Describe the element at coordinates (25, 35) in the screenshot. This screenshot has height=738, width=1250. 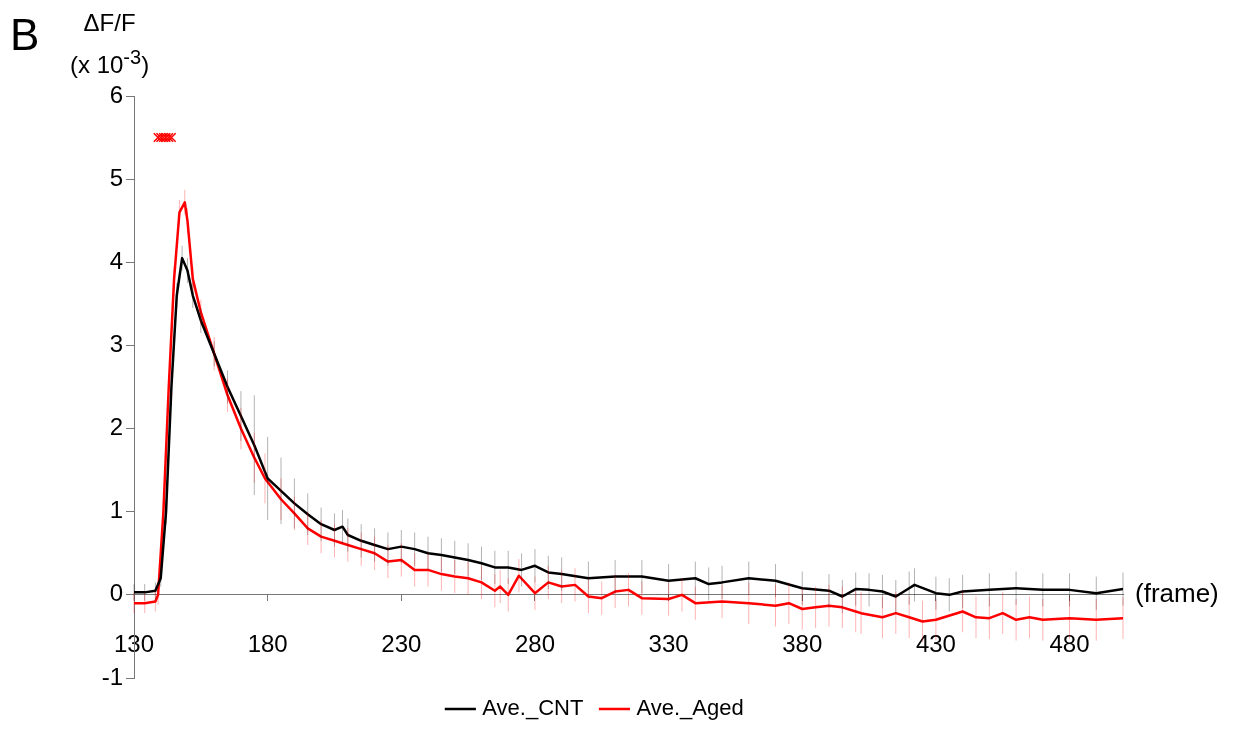
I see `text: B` at that location.